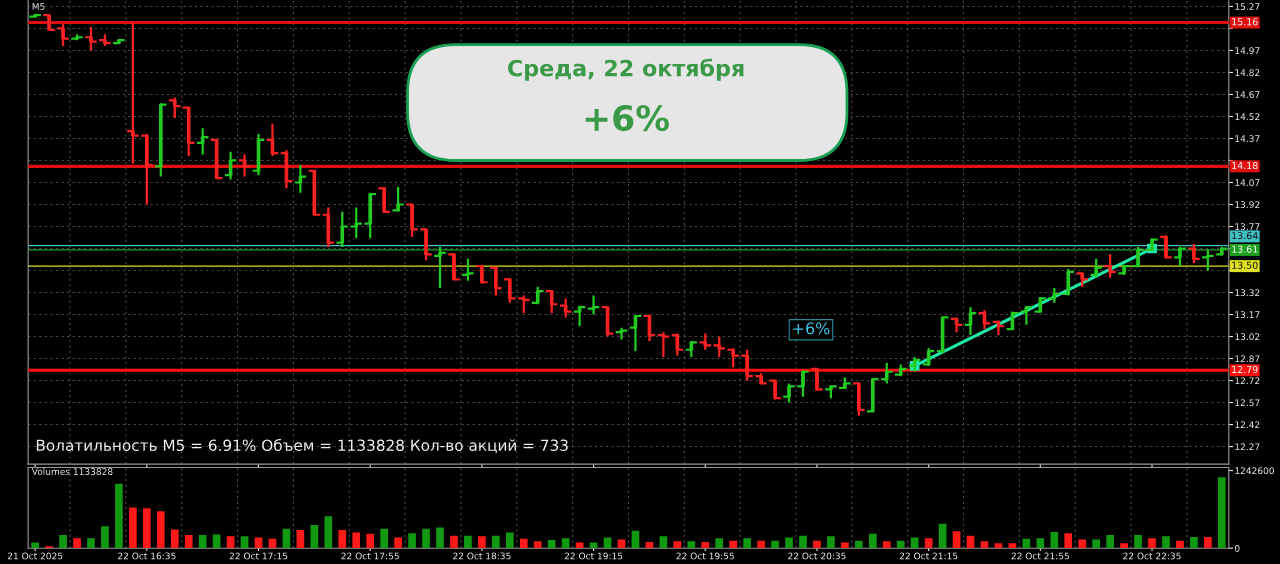 This screenshot has width=1280, height=564. Describe the element at coordinates (1247, 6) in the screenshot. I see `y-tick-label: 15.27` at that location.